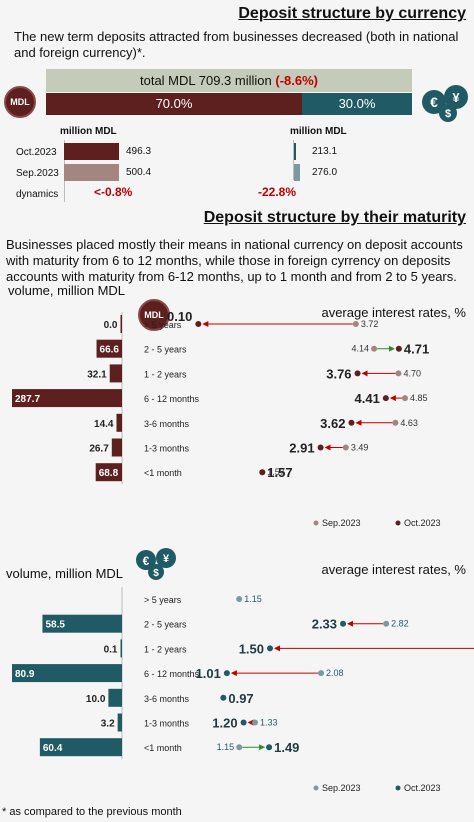 This screenshot has width=474, height=822. What do you see at coordinates (393, 569) in the screenshot?
I see `fx-rates-title: average interest rates, %` at bounding box center [393, 569].